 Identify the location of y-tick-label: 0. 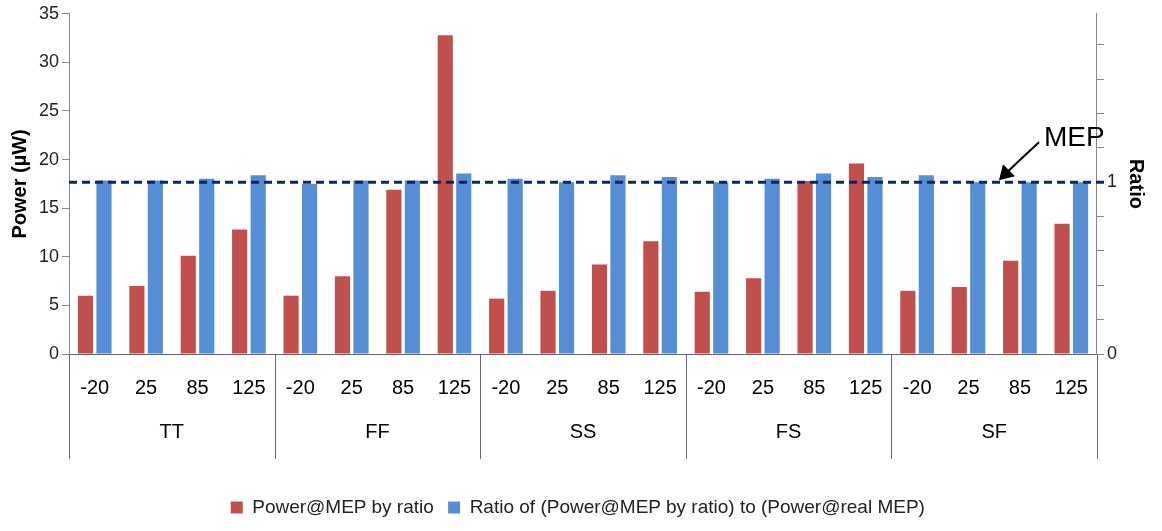
(54, 352).